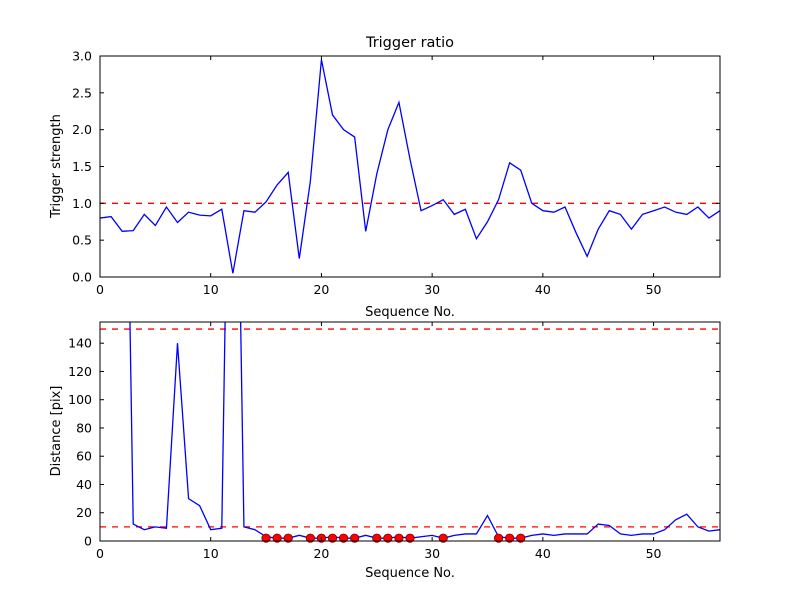 The width and height of the screenshot is (800, 600). What do you see at coordinates (82, 203) in the screenshot?
I see `y-tick-label: 1.0` at bounding box center [82, 203].